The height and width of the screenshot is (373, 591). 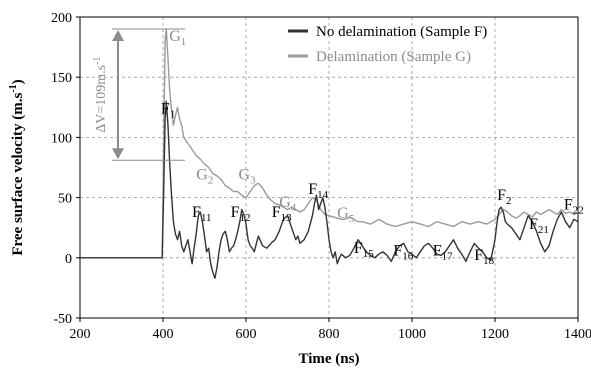 I want to click on y-tick-label: -50, so click(x=62, y=319).